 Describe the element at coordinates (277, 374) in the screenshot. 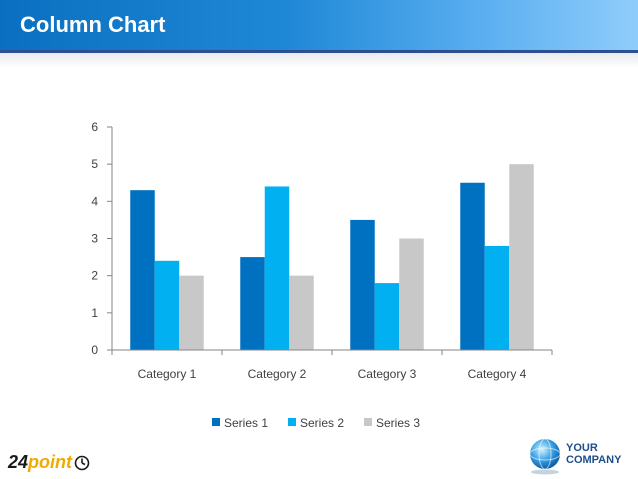

I see `x-tick-label: Category 2` at that location.